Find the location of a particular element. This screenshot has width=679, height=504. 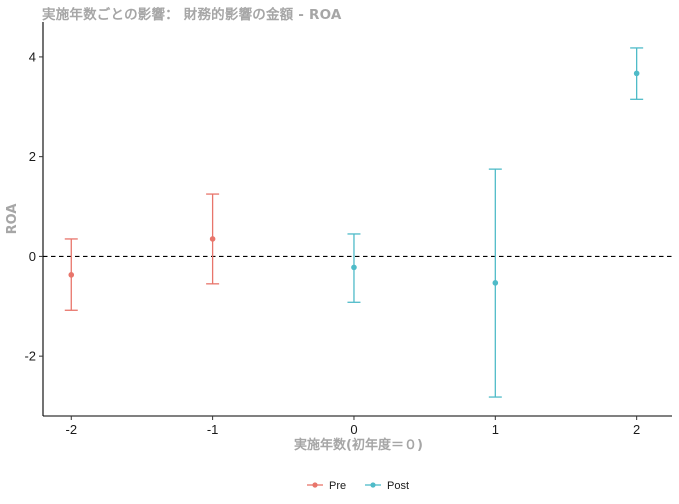

x-axis-label: 実施年数(初年度＝０) is located at coordinates (358, 445).